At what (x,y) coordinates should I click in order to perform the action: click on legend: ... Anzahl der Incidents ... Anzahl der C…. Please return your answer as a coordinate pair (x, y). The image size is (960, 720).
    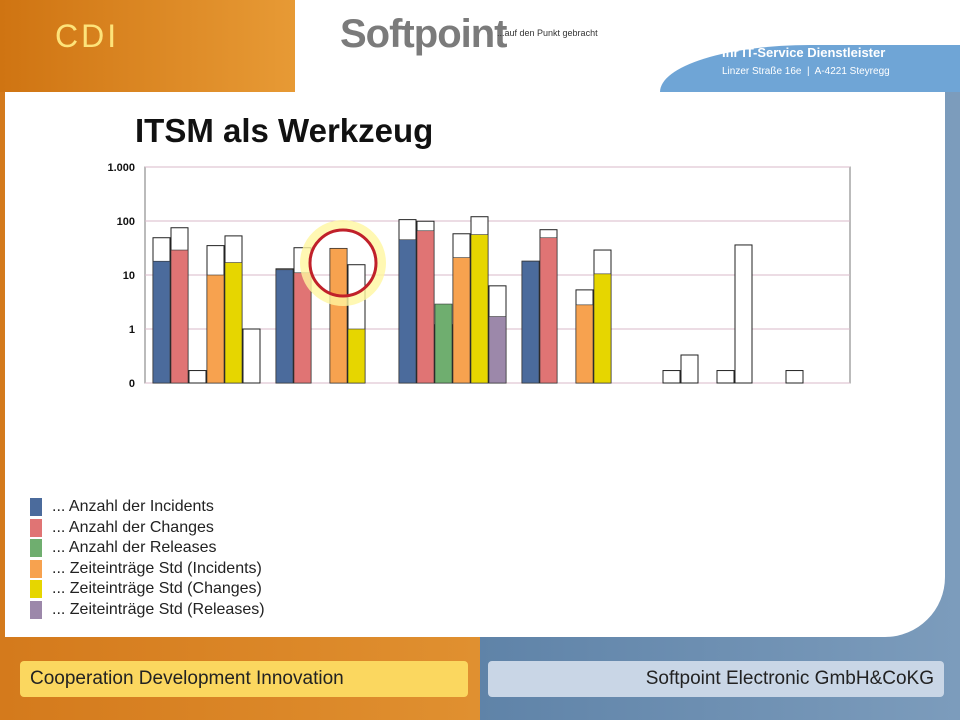
    Looking at the image, I should click on (147, 558).